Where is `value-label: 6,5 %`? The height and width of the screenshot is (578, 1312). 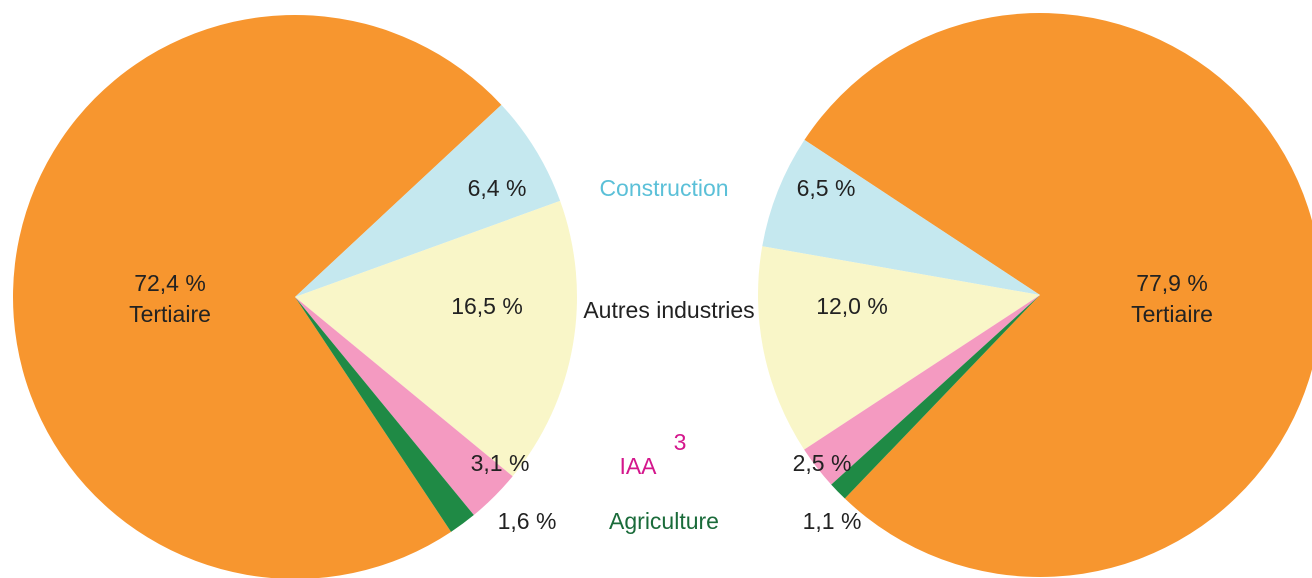
value-label: 6,5 % is located at coordinates (826, 188).